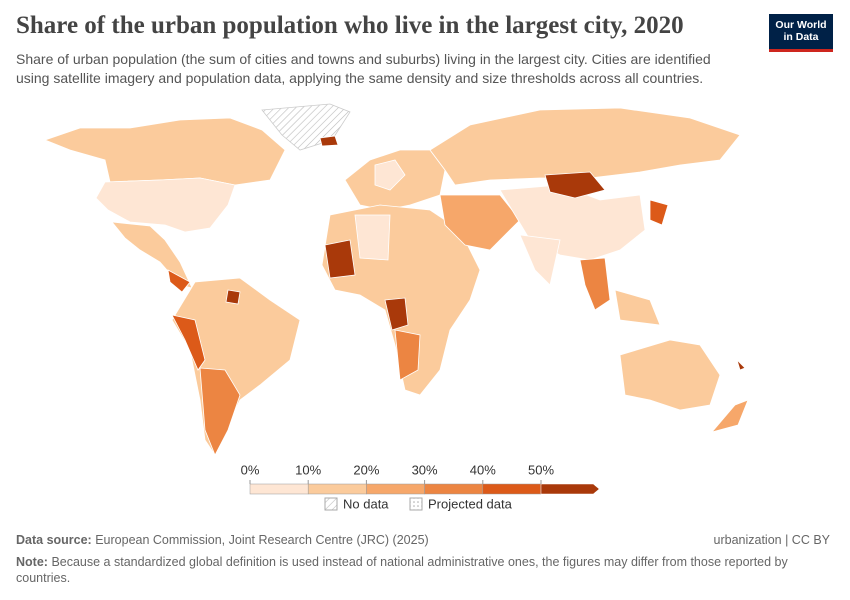  I want to click on note-label: Note:, so click(32, 562).